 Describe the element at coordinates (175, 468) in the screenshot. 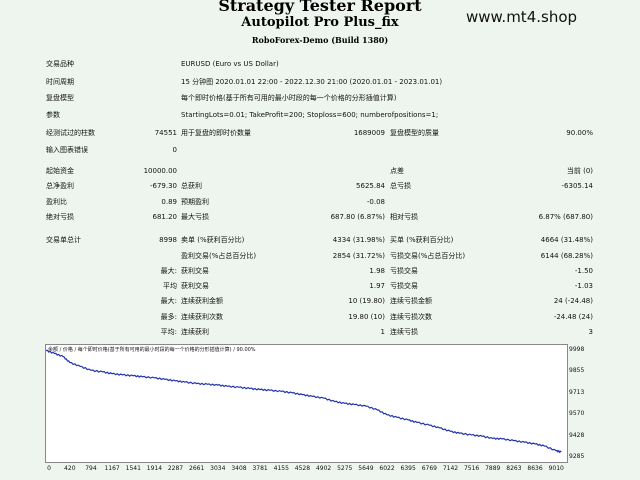

I see `x-tick-label: 2287` at that location.